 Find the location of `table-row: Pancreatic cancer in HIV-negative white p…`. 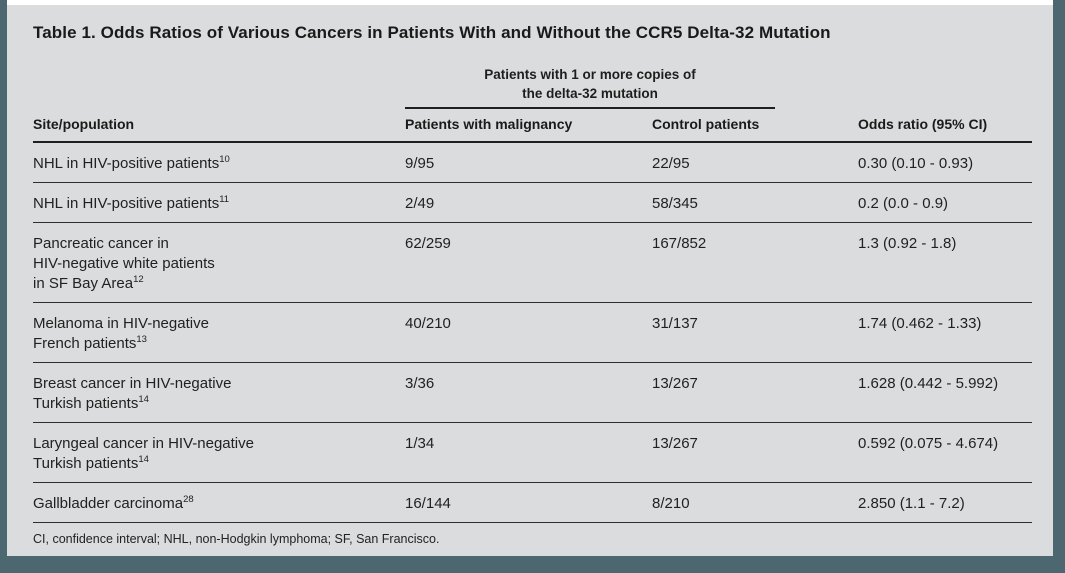

table-row: Pancreatic cancer in HIV-negative white p… is located at coordinates (532, 263).